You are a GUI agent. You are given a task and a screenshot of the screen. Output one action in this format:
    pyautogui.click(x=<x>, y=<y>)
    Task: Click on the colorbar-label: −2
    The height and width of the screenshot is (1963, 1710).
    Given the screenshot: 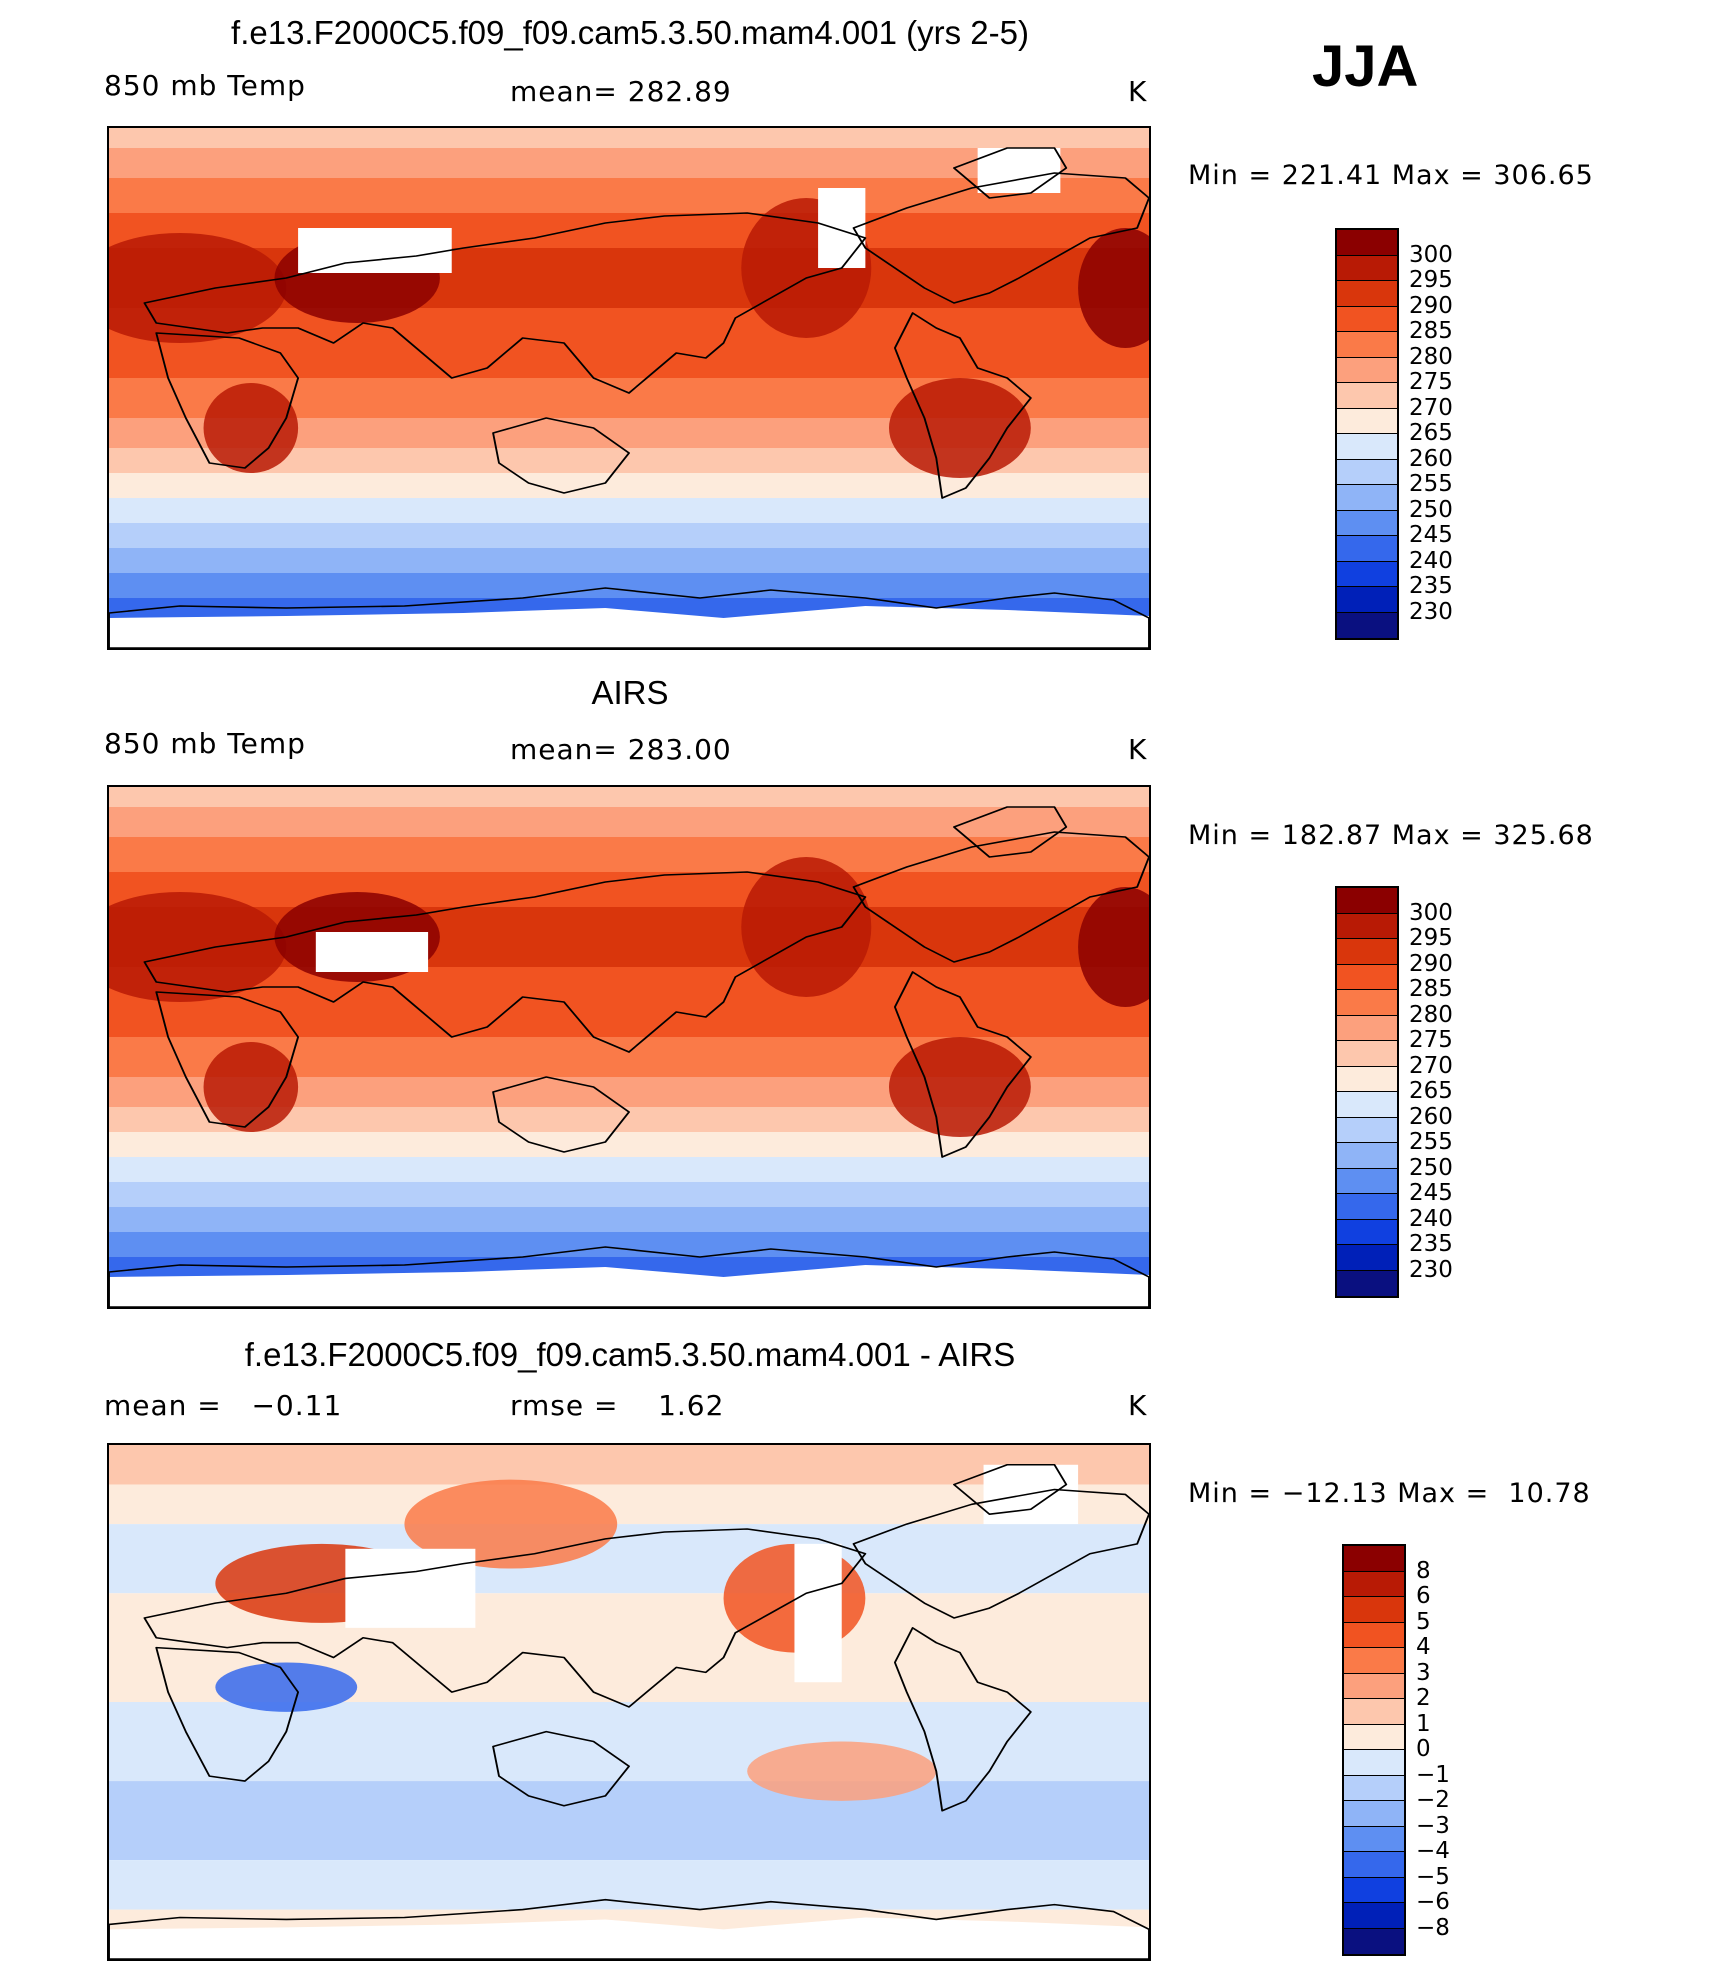 What is the action you would take?
    pyautogui.click(x=1433, y=1800)
    